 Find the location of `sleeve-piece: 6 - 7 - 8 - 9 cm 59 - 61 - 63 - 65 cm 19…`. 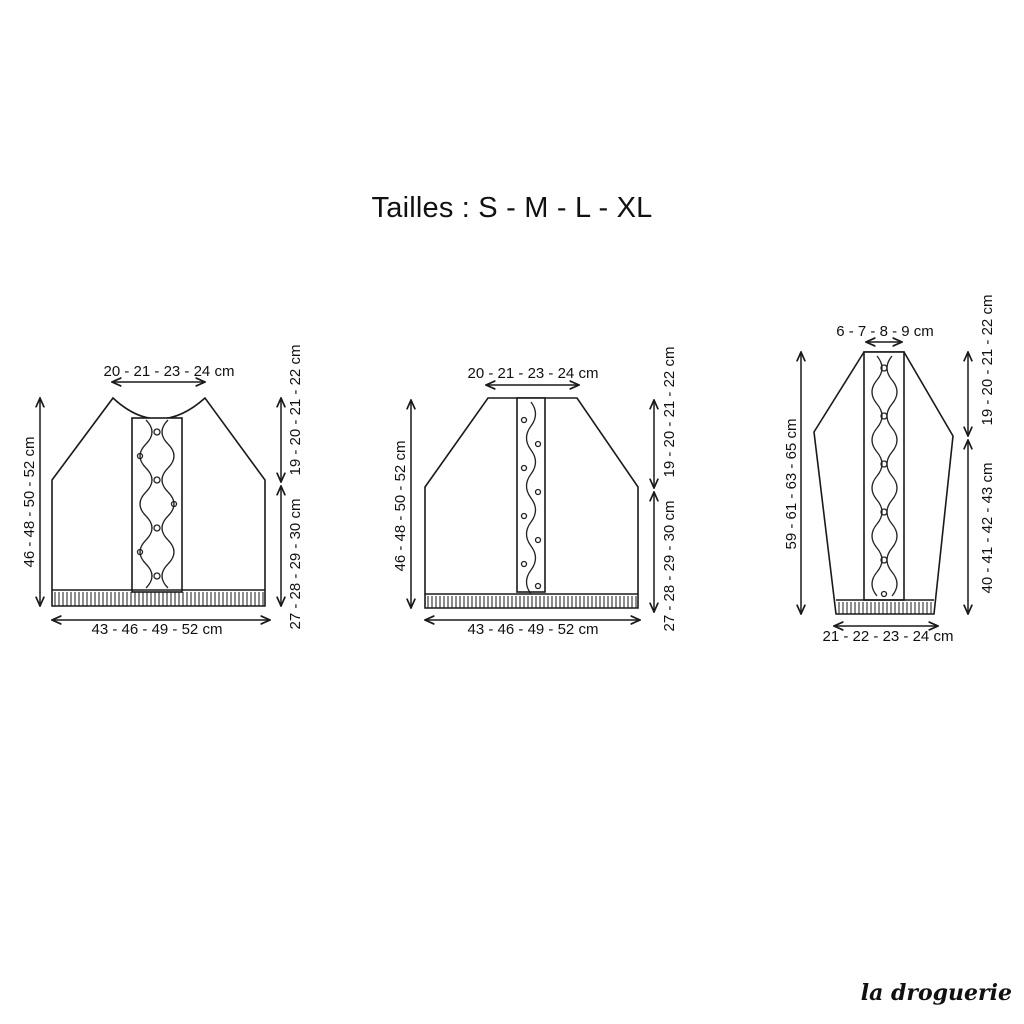

sleeve-piece: 6 - 7 - 8 - 9 cm 59 - 61 - 63 - 65 cm 19… is located at coordinates (889, 470).